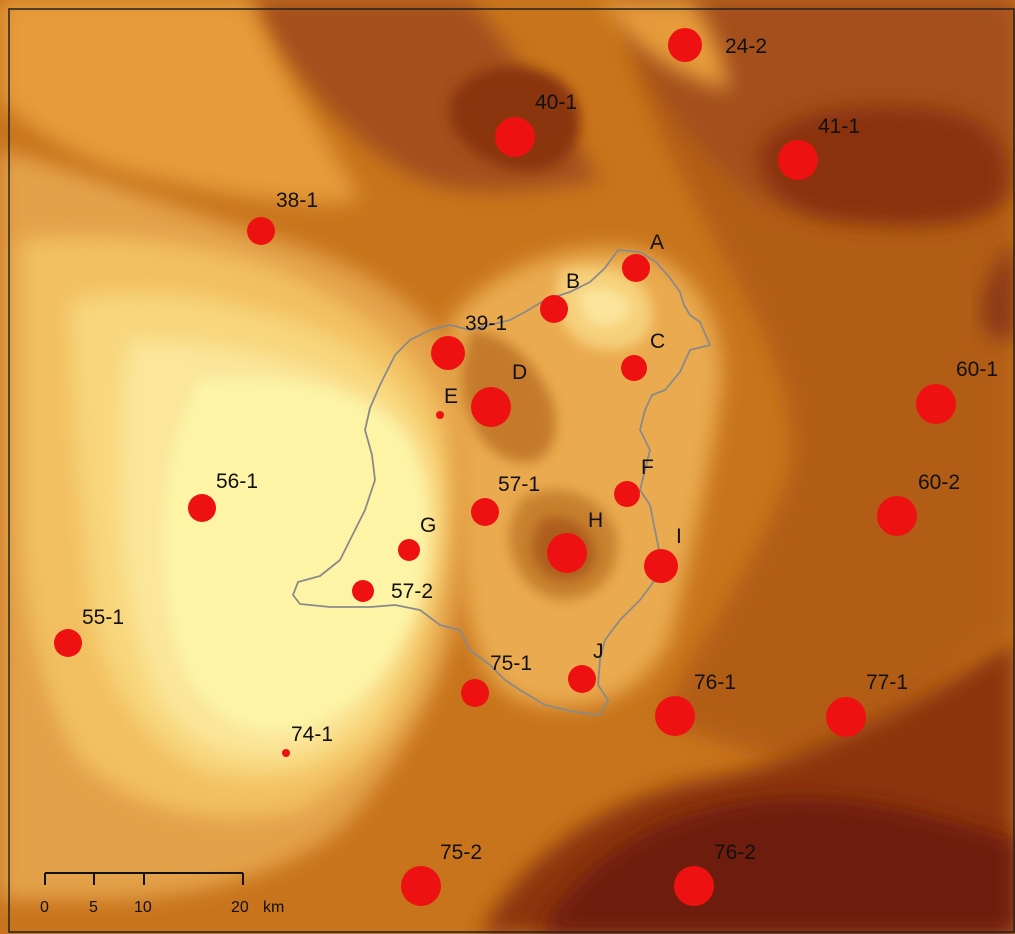 This screenshot has width=1015, height=934. What do you see at coordinates (428, 525) in the screenshot?
I see `station-label-g: G` at bounding box center [428, 525].